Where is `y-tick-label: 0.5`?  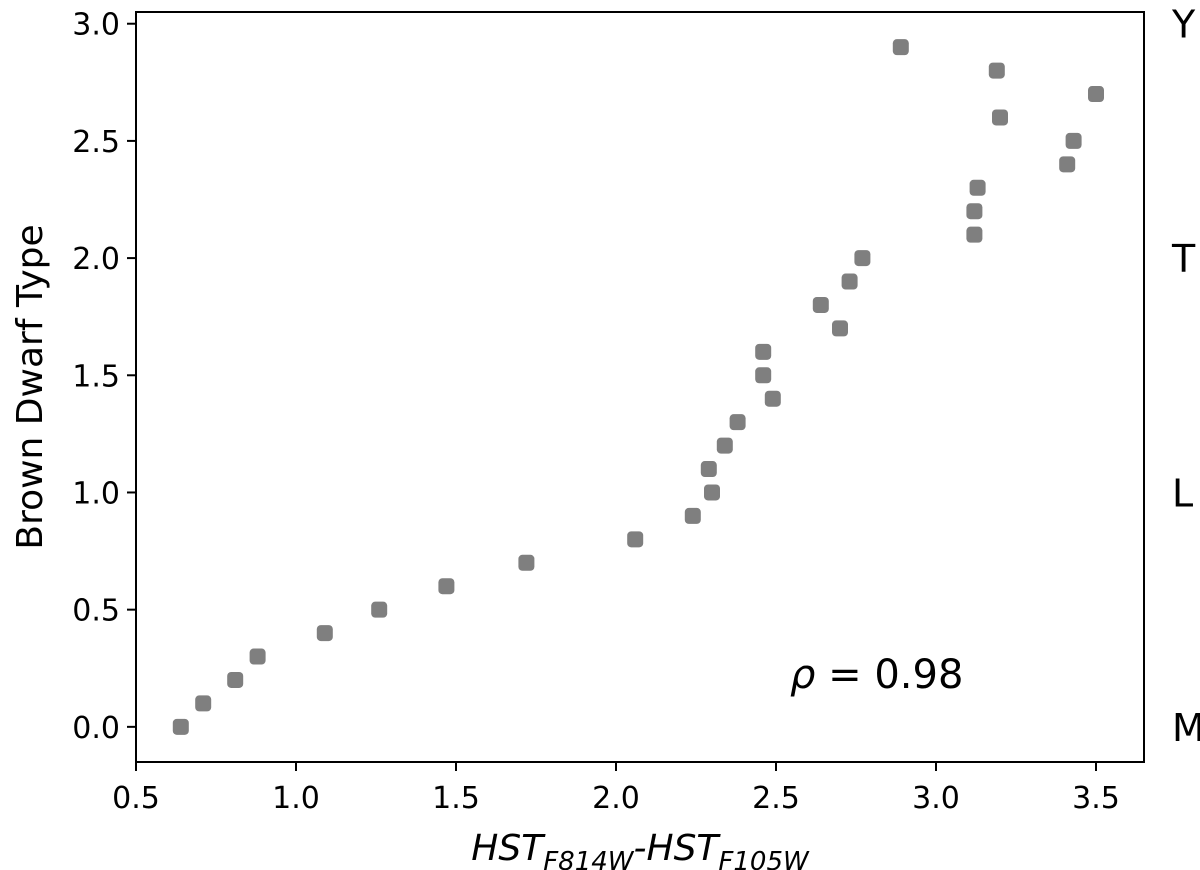
y-tick-label: 0.5 is located at coordinates (96, 611).